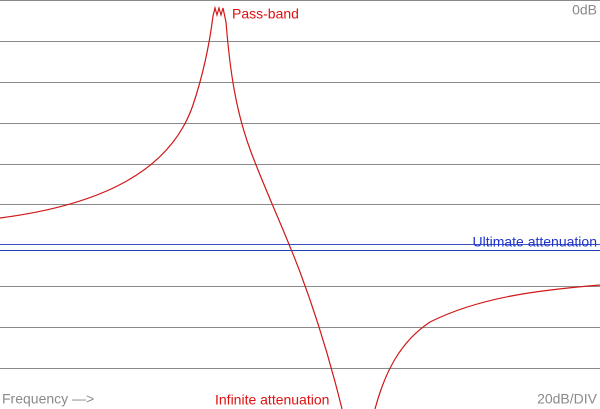  I want to click on x-axis-label: Frequency —>, so click(48, 399).